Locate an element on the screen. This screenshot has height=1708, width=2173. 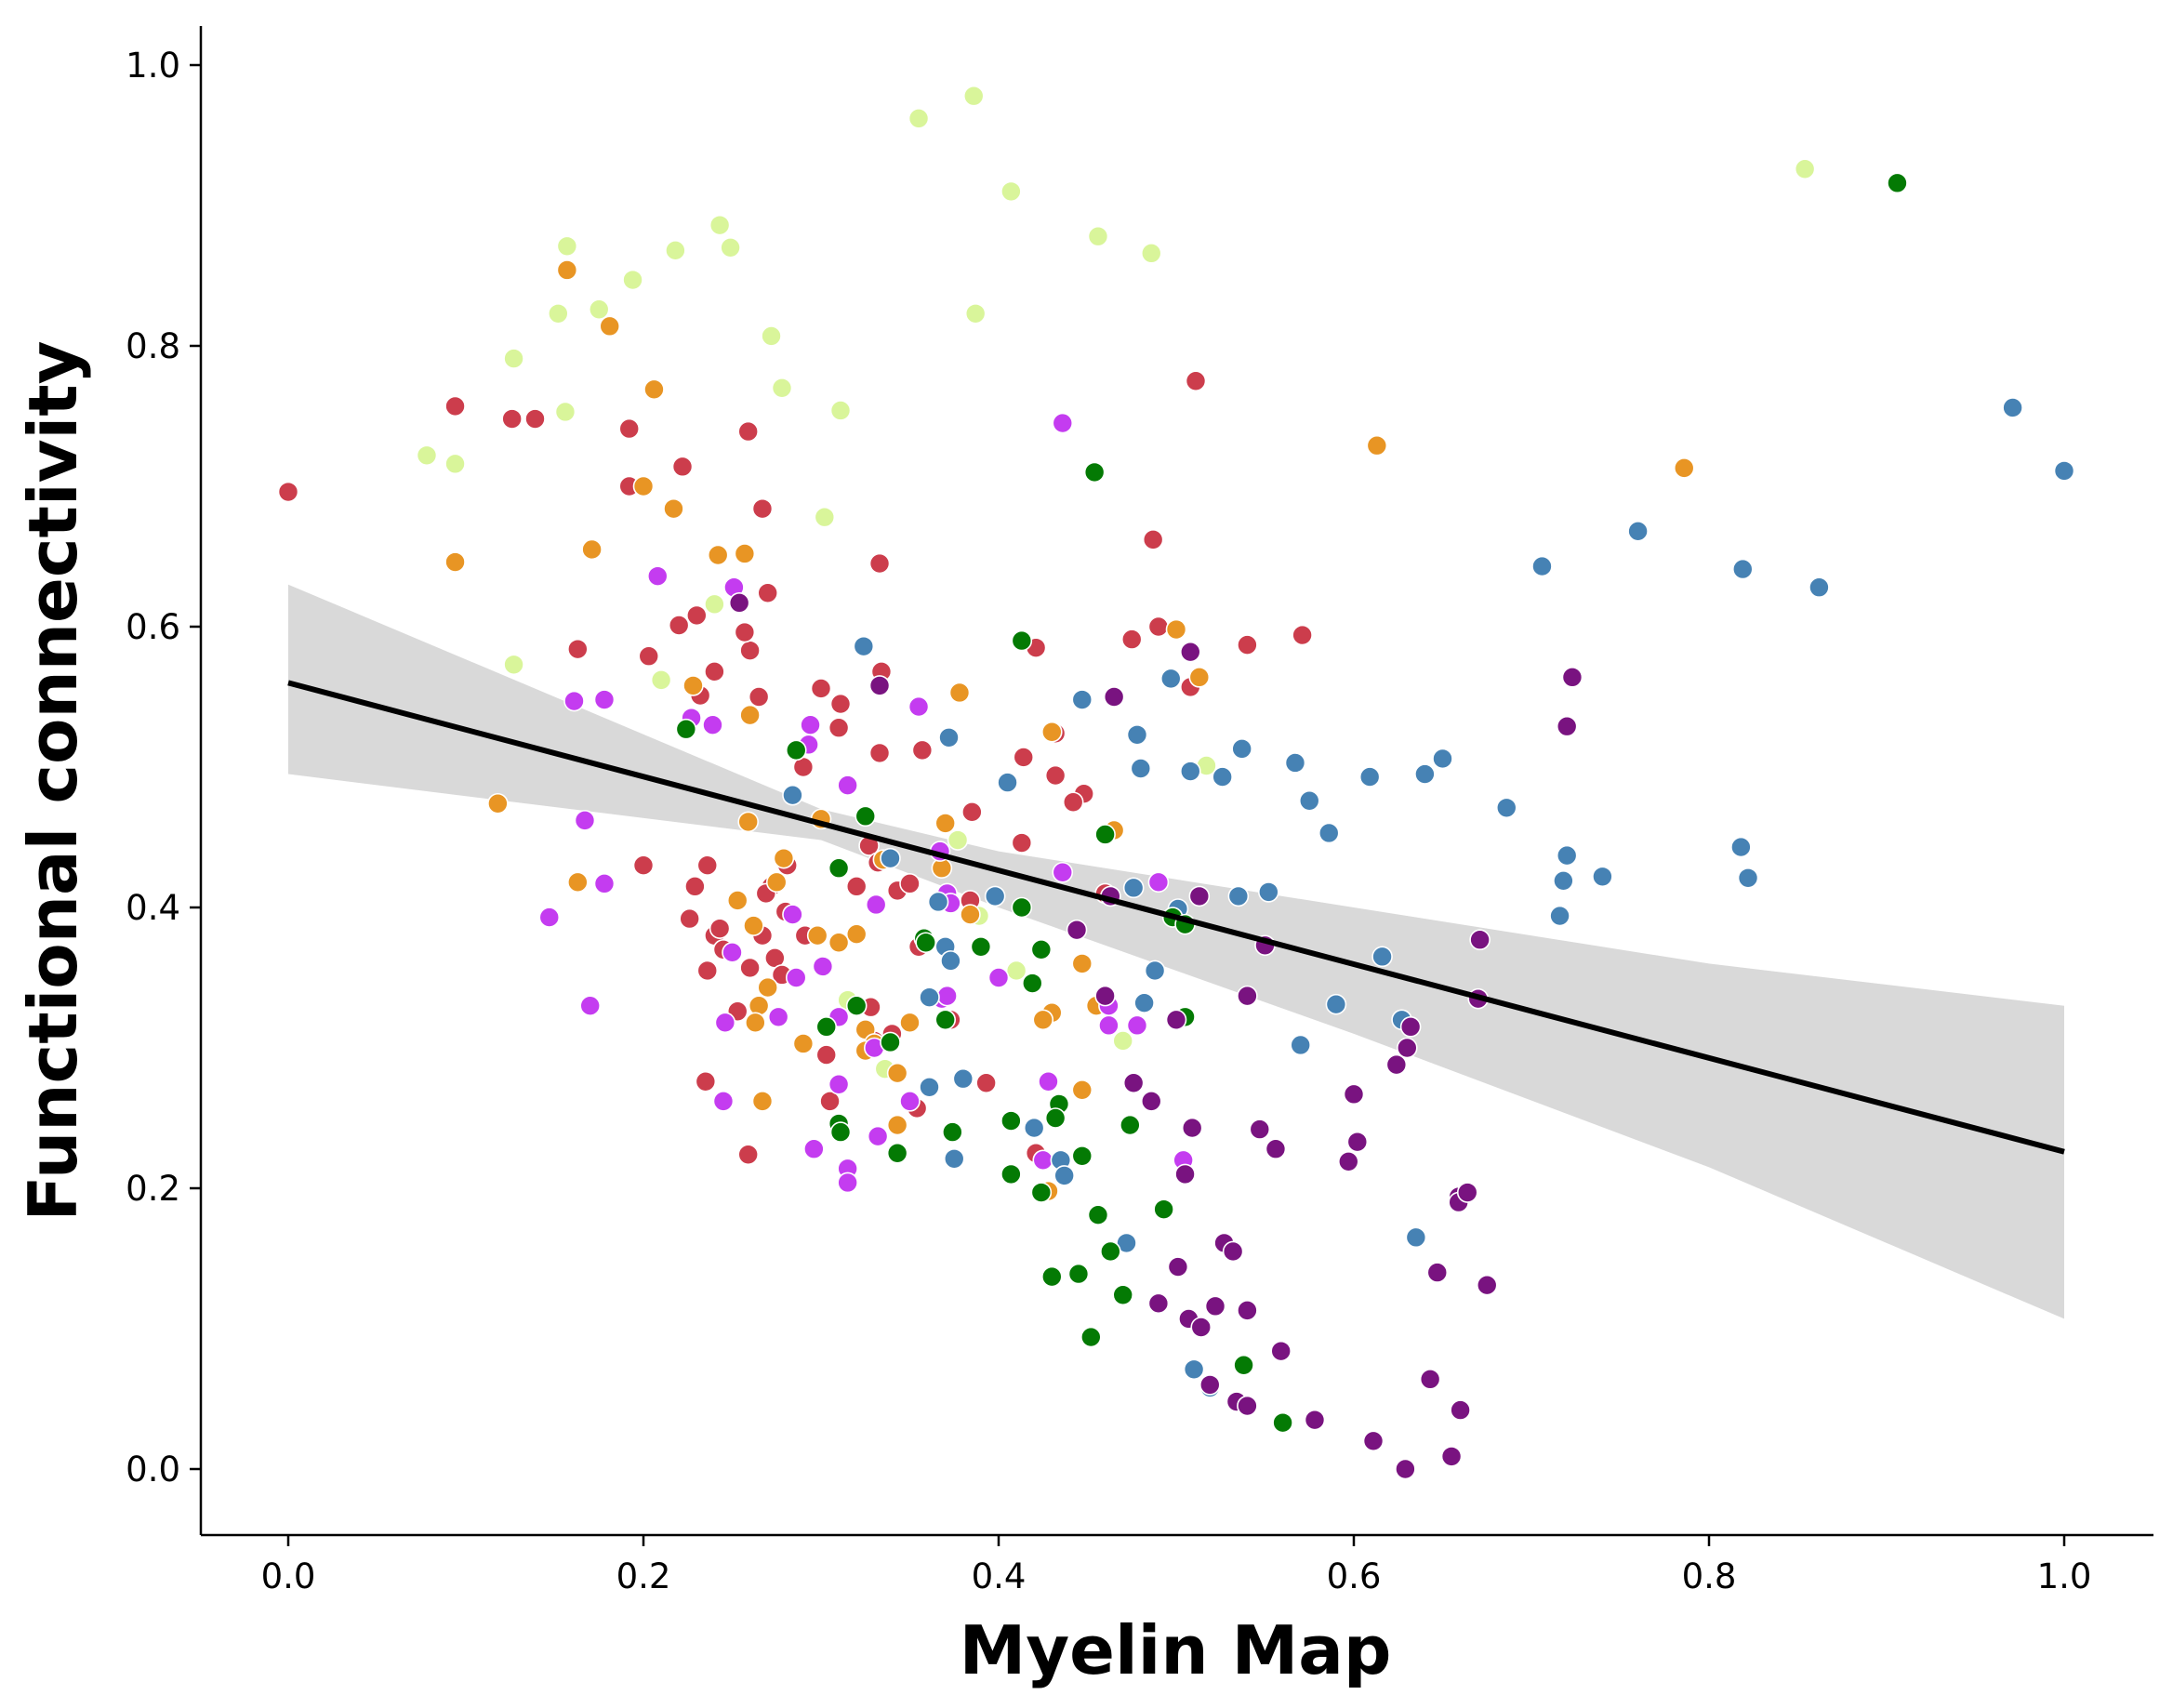
x-tick-label: 0.0 is located at coordinates (288, 1576).